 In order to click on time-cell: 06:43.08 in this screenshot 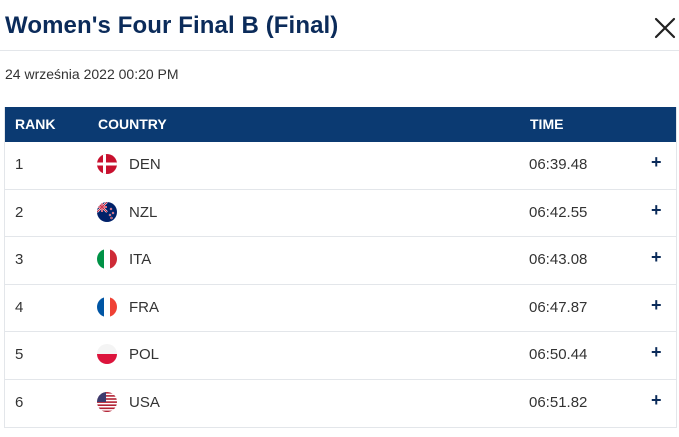, I will do `click(558, 260)`.